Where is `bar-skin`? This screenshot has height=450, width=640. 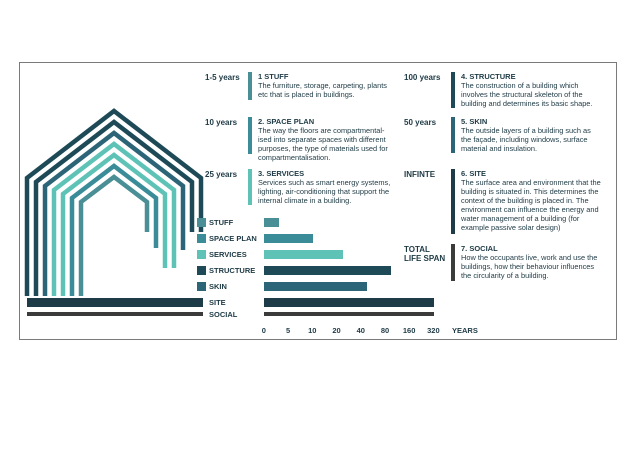 bar-skin is located at coordinates (316, 286).